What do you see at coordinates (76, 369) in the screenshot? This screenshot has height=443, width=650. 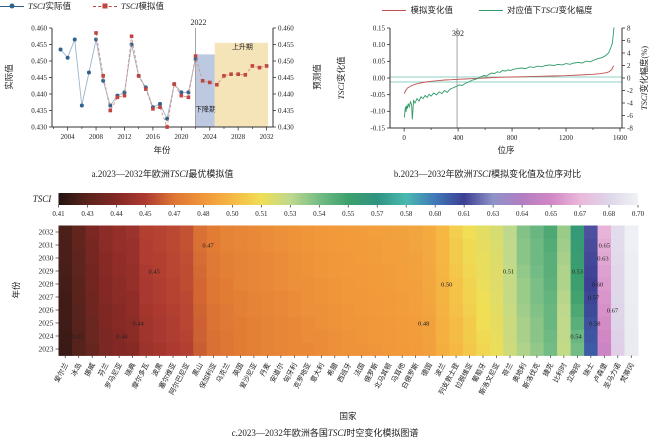 I see `svg-text: 冰岛` at bounding box center [76, 369].